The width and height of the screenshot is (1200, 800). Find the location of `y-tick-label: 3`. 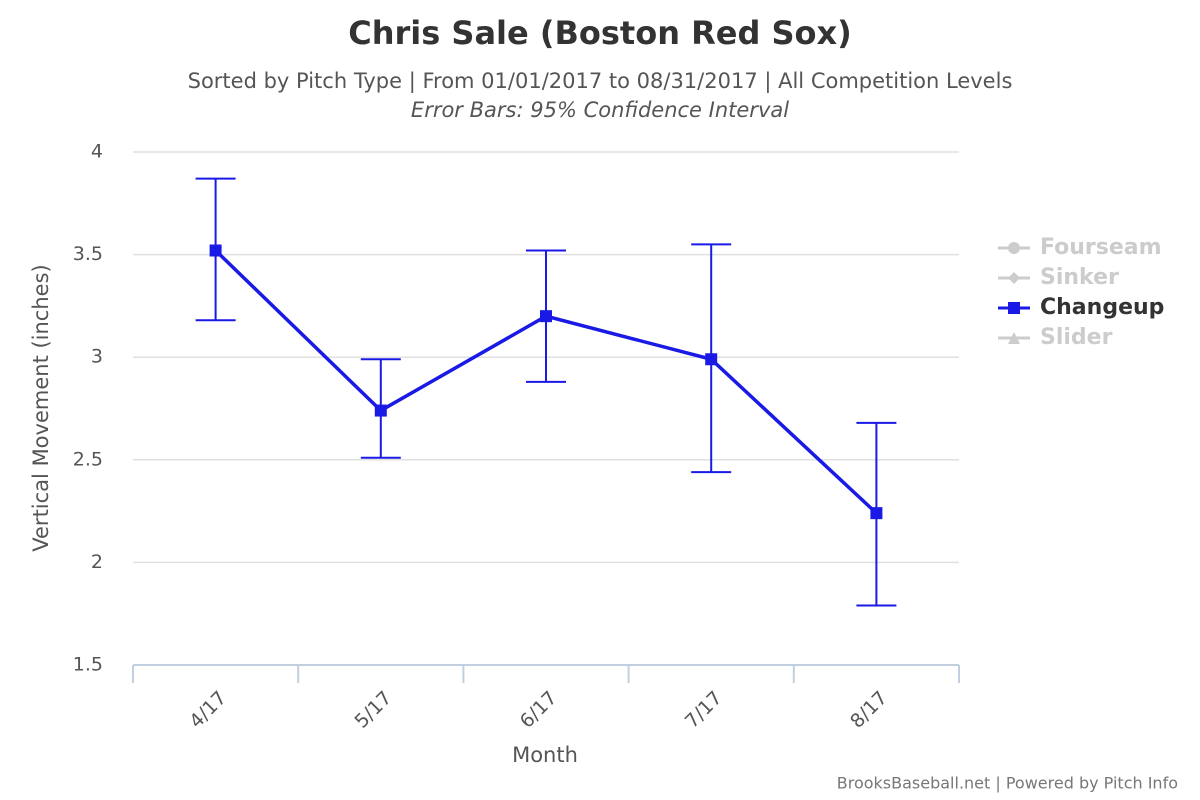

y-tick-label: 3 is located at coordinates (97, 357).